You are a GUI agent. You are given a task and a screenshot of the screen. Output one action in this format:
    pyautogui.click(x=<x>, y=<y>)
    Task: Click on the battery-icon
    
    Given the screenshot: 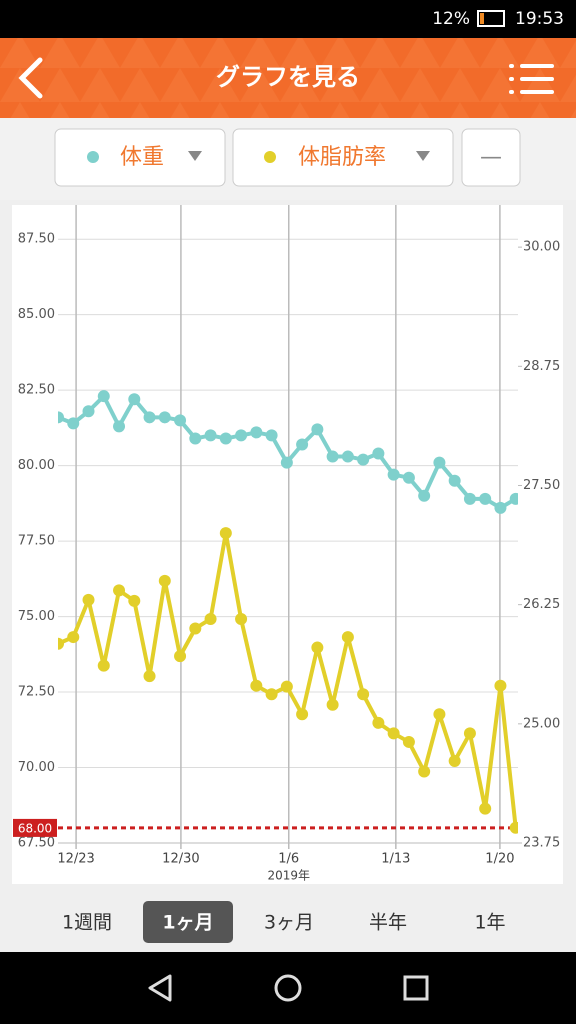 What is the action you would take?
    pyautogui.click(x=491, y=18)
    